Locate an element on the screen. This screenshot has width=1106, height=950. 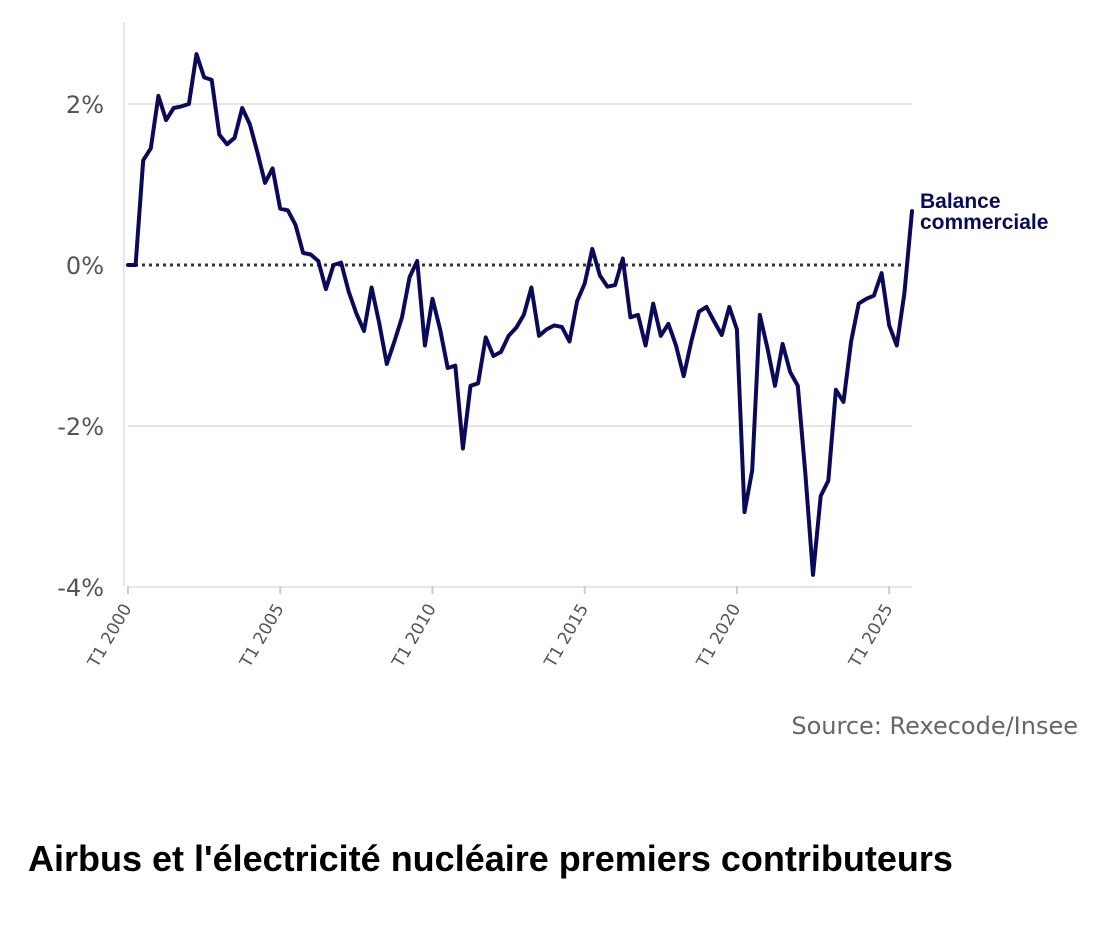
x-tick-label: T1 2020 is located at coordinates (719, 636).